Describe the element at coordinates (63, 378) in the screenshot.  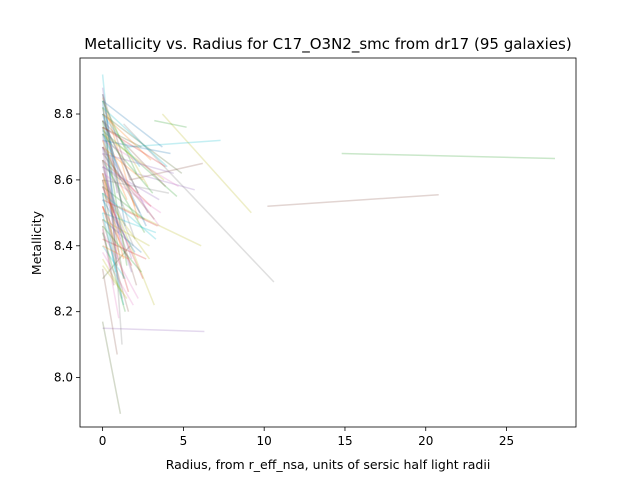
I see `y-tick-label: 8.0` at that location.